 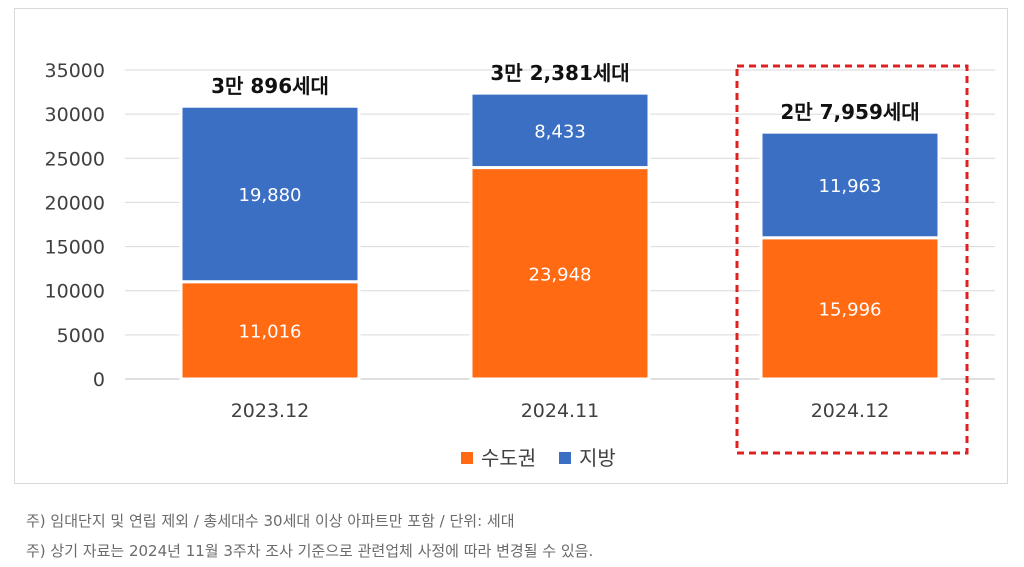 I want to click on y-tick-label: 10000, so click(x=75, y=292).